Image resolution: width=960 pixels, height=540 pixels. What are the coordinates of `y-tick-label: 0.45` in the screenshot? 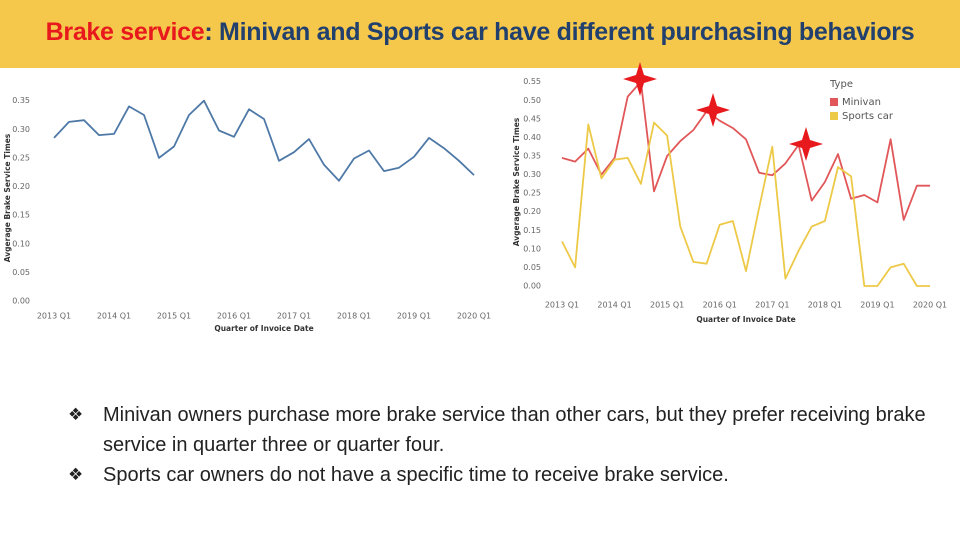 It's located at (532, 118).